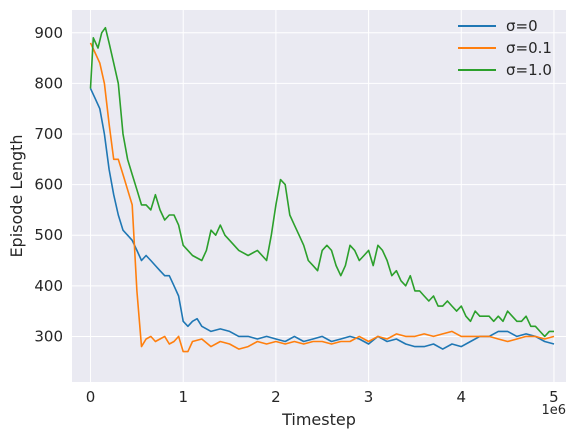 The image size is (577, 437). I want to click on y-tick-label: 600, so click(48, 185).